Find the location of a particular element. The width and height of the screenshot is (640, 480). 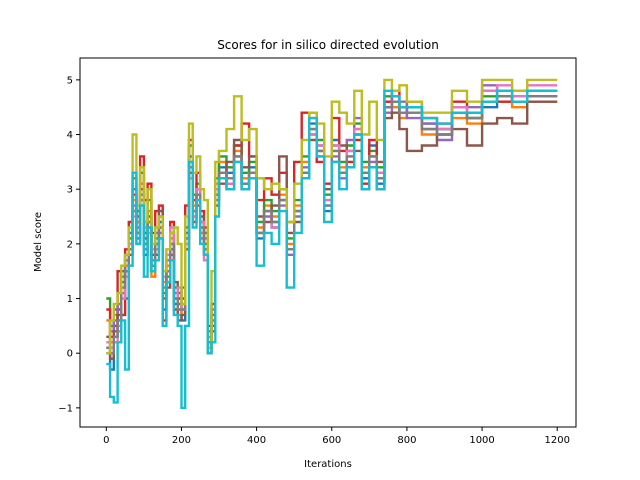

y-axis-label: Model score is located at coordinates (38, 242).